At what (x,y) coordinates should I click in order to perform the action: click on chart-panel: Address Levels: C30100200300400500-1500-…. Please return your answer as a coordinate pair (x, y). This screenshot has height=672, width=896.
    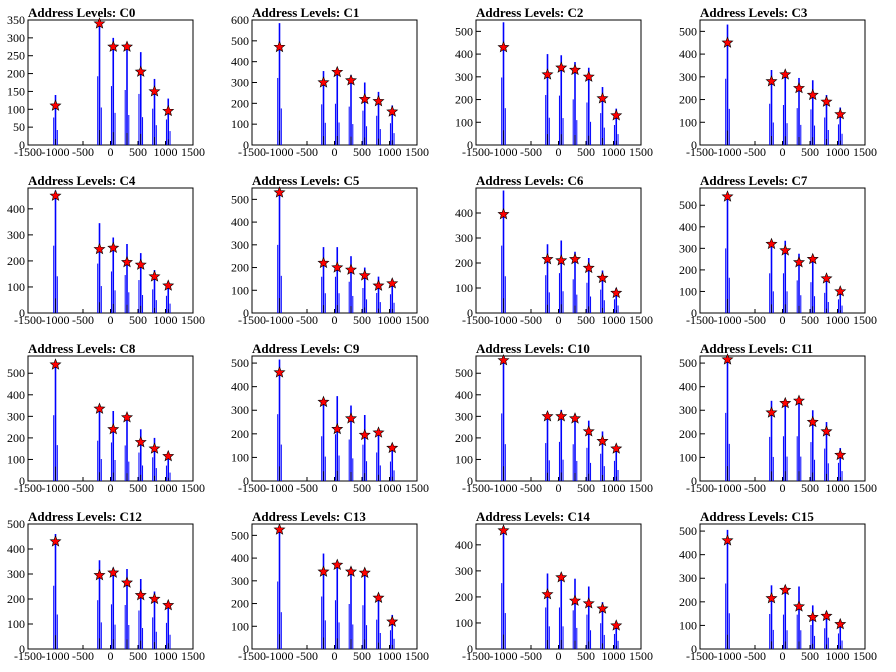
    Looking at the image, I should click on (778, 82).